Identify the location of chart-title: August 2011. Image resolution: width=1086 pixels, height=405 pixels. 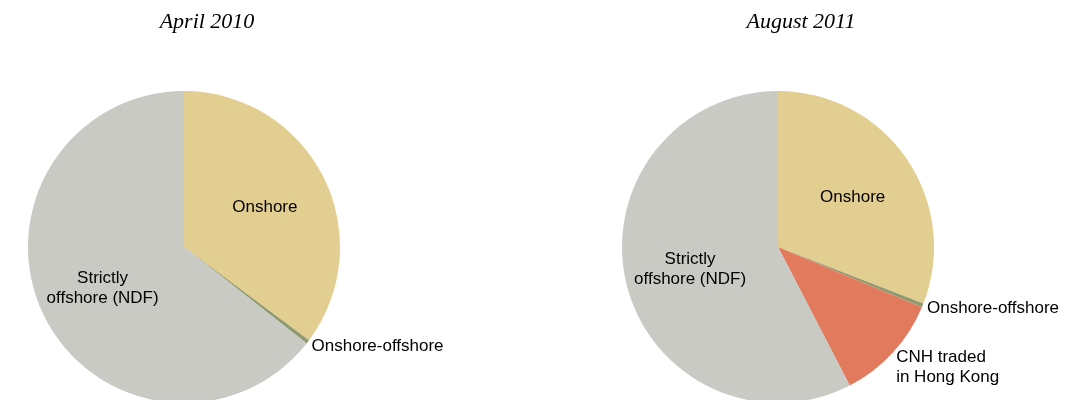
(800, 21).